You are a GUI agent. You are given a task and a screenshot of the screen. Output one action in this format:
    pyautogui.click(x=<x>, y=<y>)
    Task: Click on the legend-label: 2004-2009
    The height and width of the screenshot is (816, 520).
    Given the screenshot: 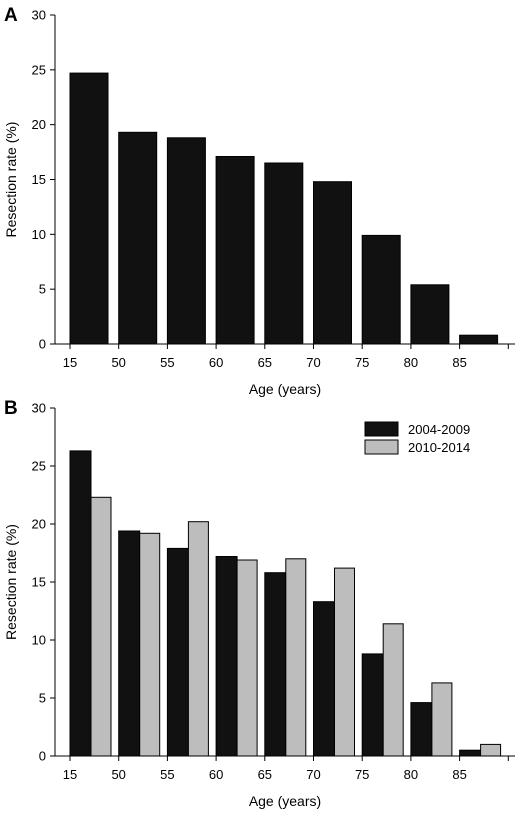 What is the action you would take?
    pyautogui.click(x=439, y=429)
    